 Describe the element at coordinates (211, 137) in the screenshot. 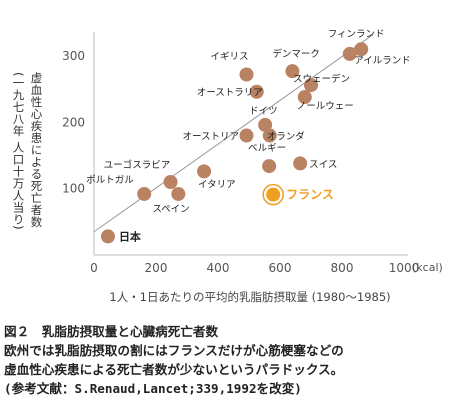

I see `point-label: オーストリア` at that location.